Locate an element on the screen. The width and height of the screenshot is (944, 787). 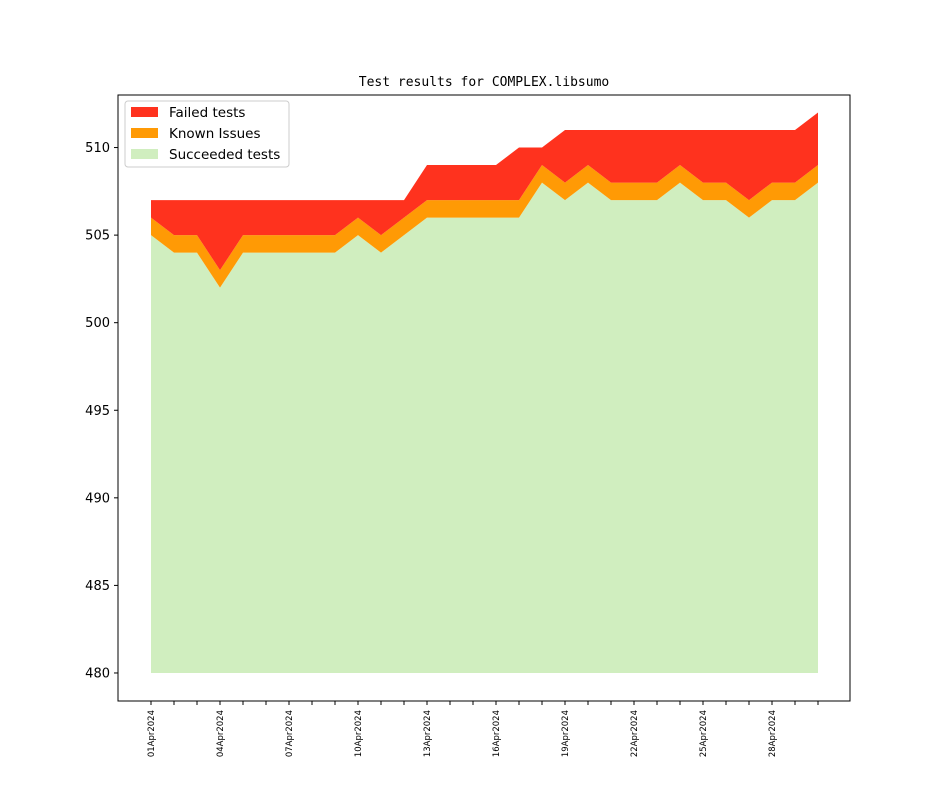
y-axis: 480 485 490 495 500 505 510 is located at coordinates (101, 411).